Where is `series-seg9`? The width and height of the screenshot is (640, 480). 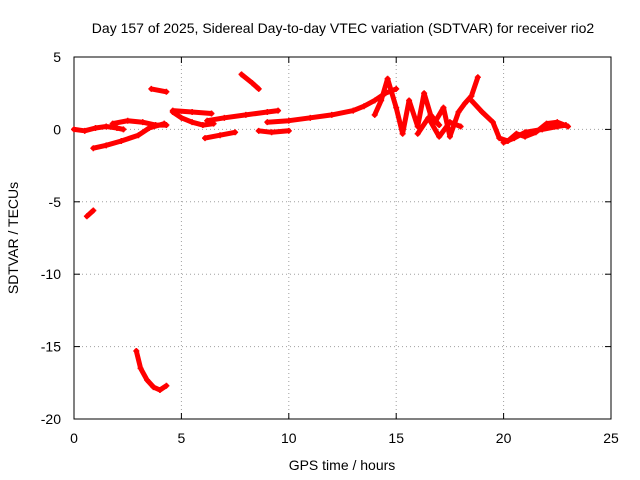
series-seg9 is located at coordinates (220, 135).